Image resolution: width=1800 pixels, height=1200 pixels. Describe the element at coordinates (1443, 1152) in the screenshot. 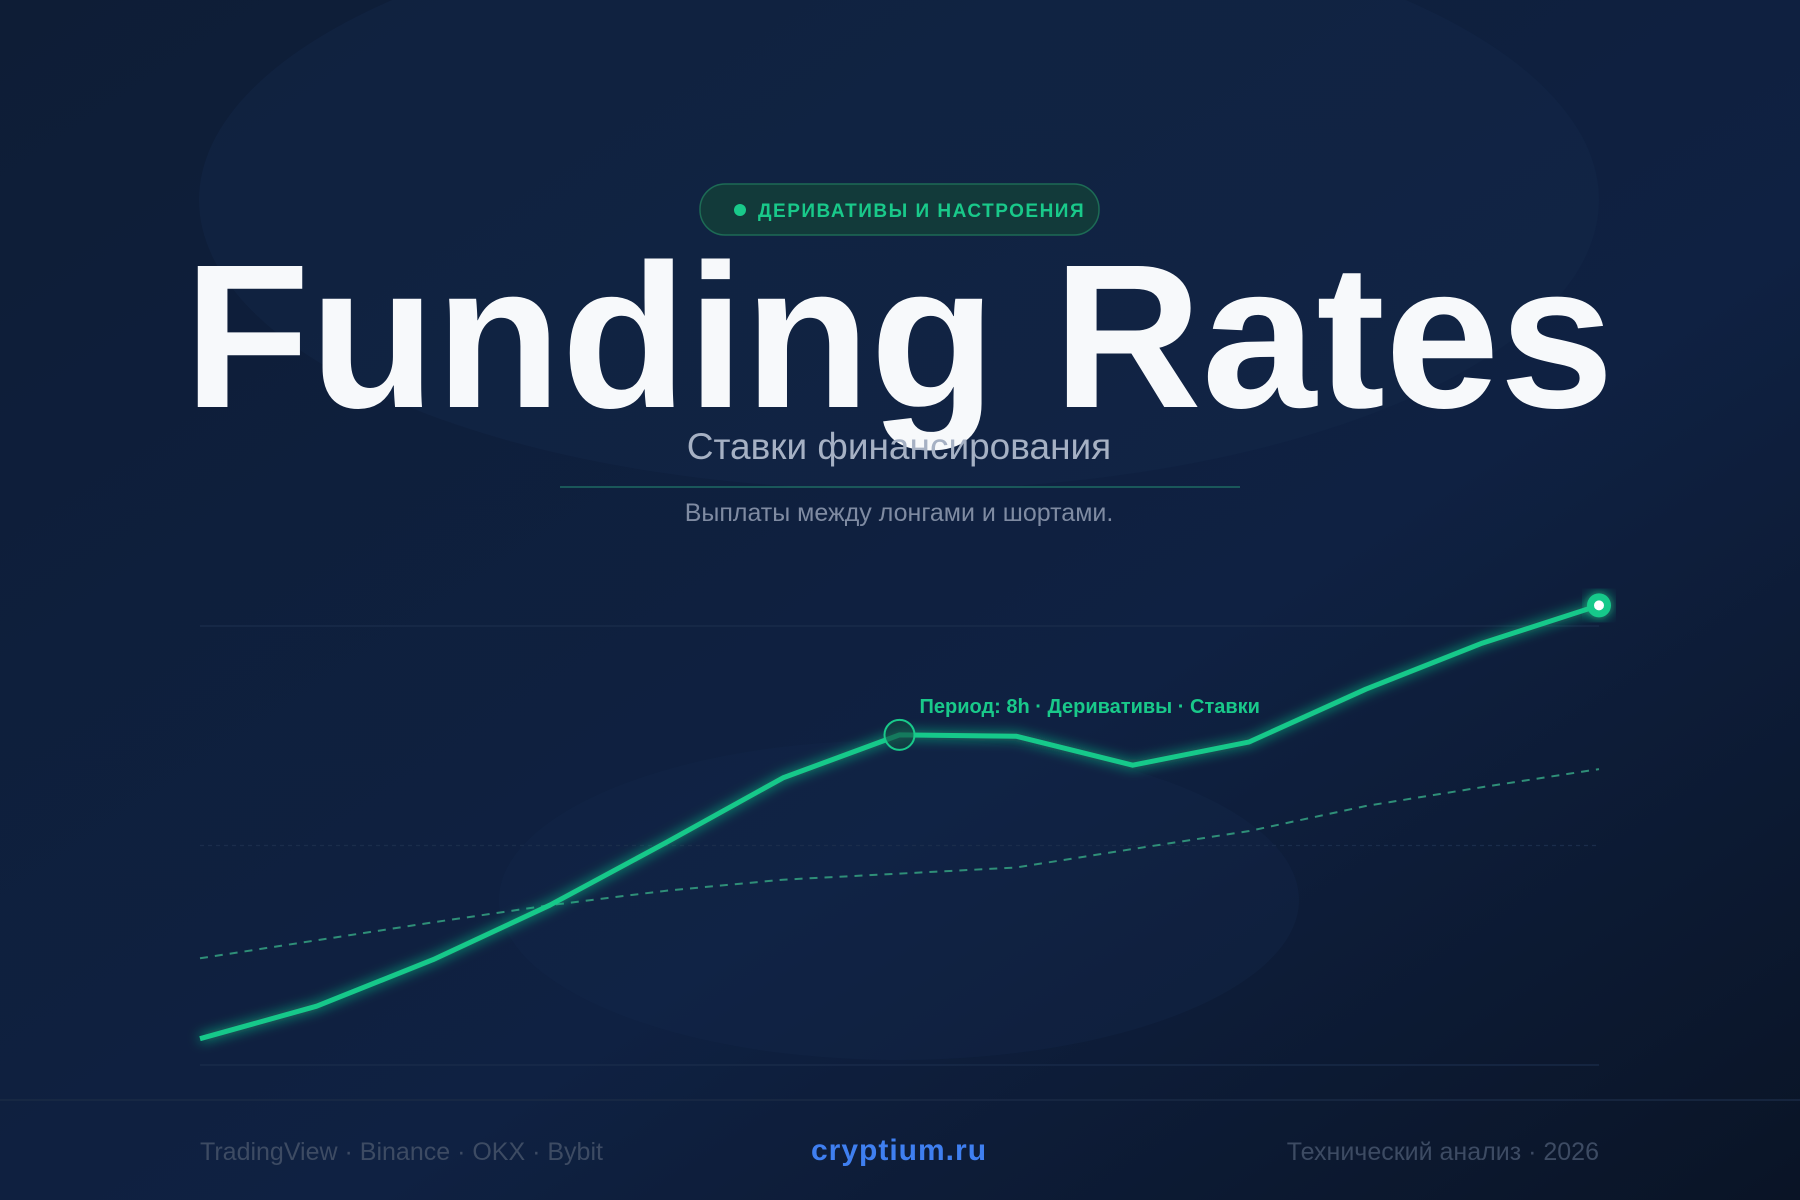

I see `footer-note: Технический анализ · 2026` at that location.